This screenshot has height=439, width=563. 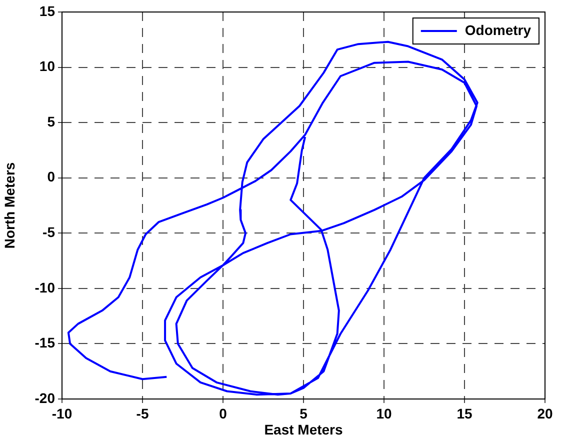 I want to click on x-tick-label: 10, so click(x=384, y=413).